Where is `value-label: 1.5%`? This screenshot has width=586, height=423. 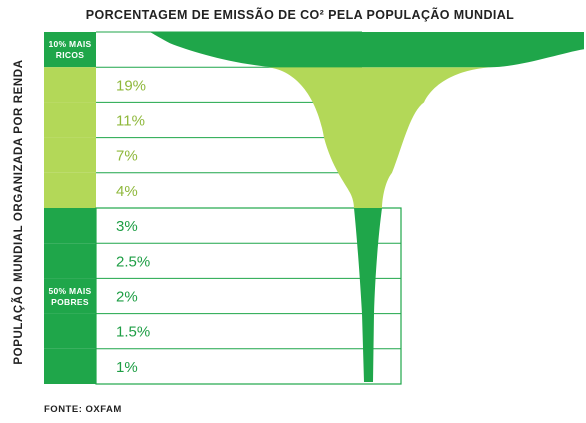 value-label: 1.5% is located at coordinates (133, 332).